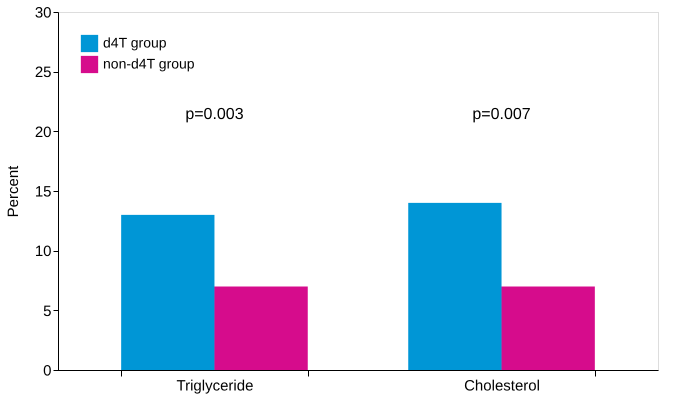 Image resolution: width=684 pixels, height=411 pixels. What do you see at coordinates (13, 191) in the screenshot?
I see `y-axis-title: Percent` at bounding box center [13, 191].